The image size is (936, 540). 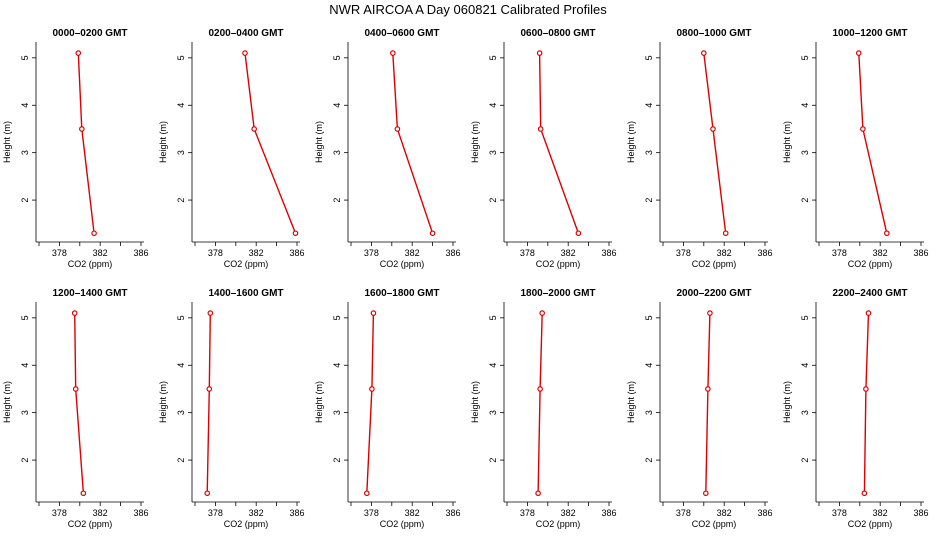 I want to click on panel-title: 0200–0400 GMT, so click(x=245, y=33).